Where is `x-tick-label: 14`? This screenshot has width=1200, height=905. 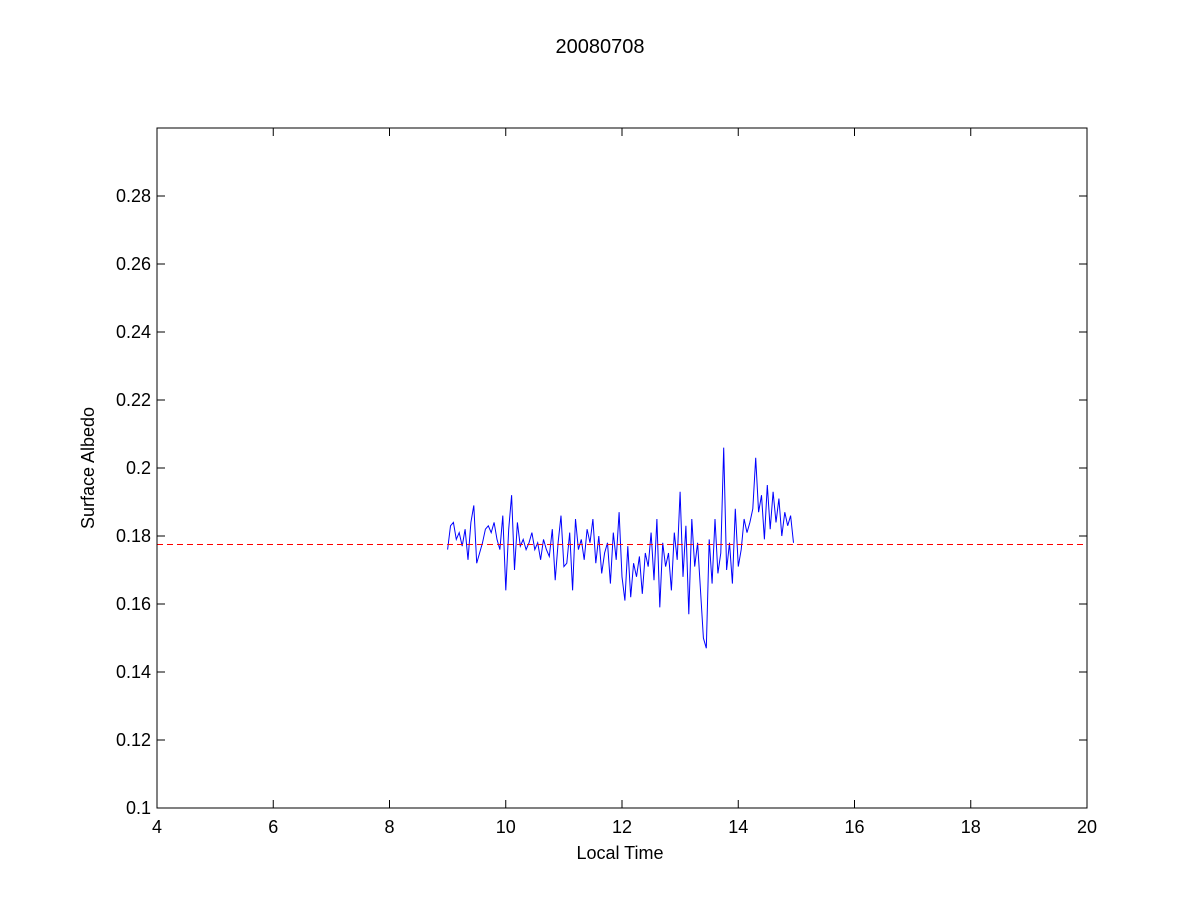
x-tick-label: 14 is located at coordinates (738, 827).